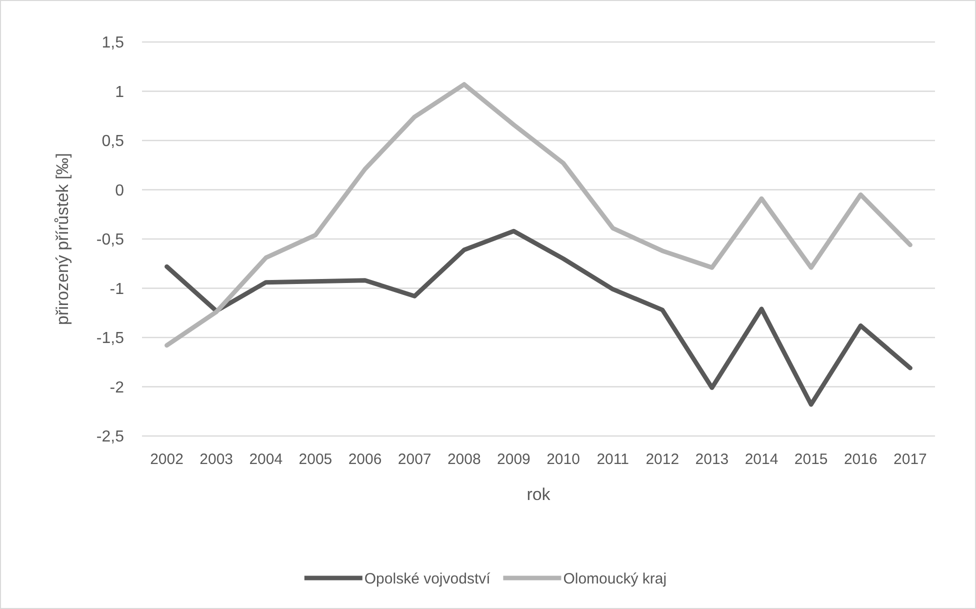 This screenshot has width=976, height=609. What do you see at coordinates (464, 459) in the screenshot?
I see `x-tick-label: 2008` at bounding box center [464, 459].